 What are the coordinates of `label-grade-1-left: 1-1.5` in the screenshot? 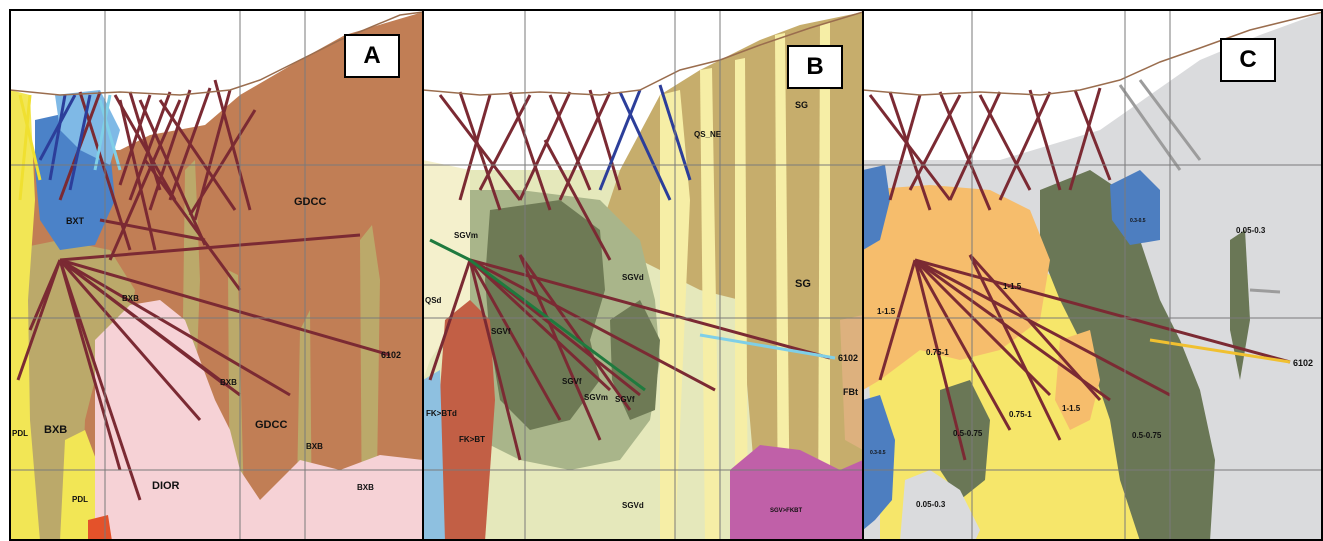 It's located at (886, 311).